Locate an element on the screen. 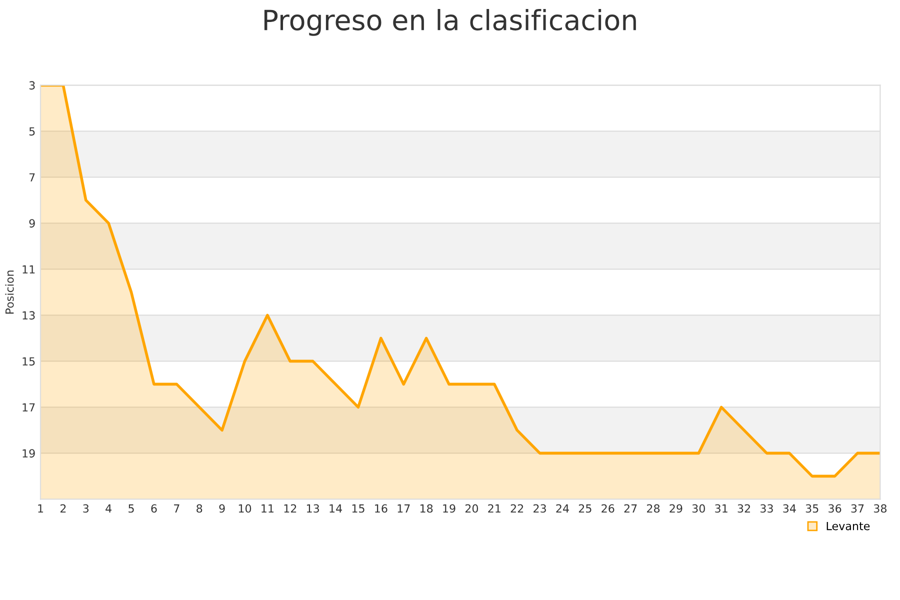 The image size is (900, 600). y-tick-label: 17 is located at coordinates (28, 407).